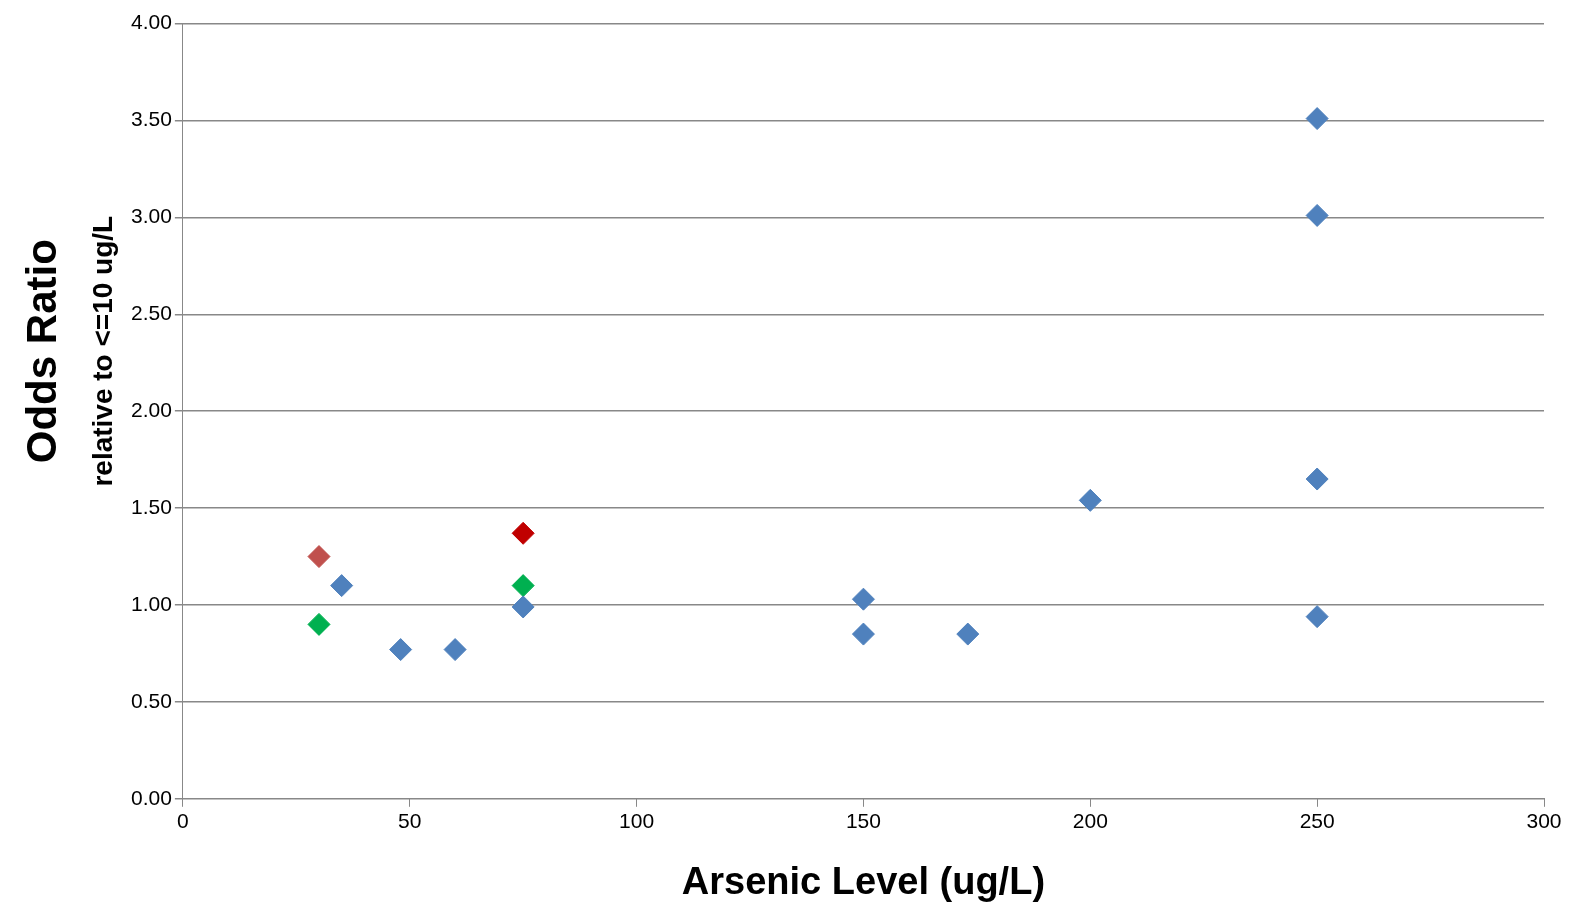 This screenshot has height=917, width=1592. What do you see at coordinates (151, 313) in the screenshot?
I see `y-tick-label: 2.50` at bounding box center [151, 313].